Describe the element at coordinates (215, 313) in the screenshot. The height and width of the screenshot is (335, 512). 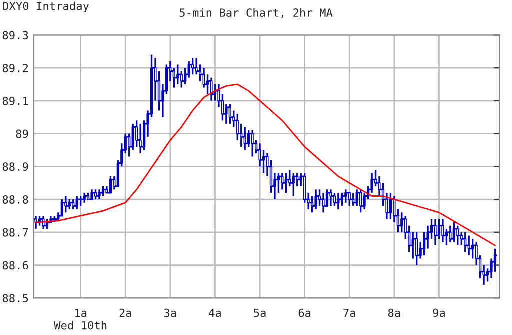
I see `x-tick-label: 4a` at that location.